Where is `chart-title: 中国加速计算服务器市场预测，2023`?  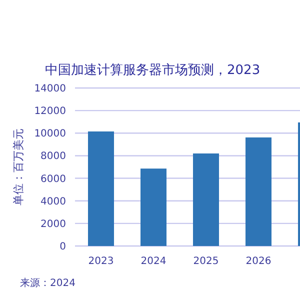
chart-title: 中国加速计算服务器市场预测，2023 is located at coordinates (152, 70).